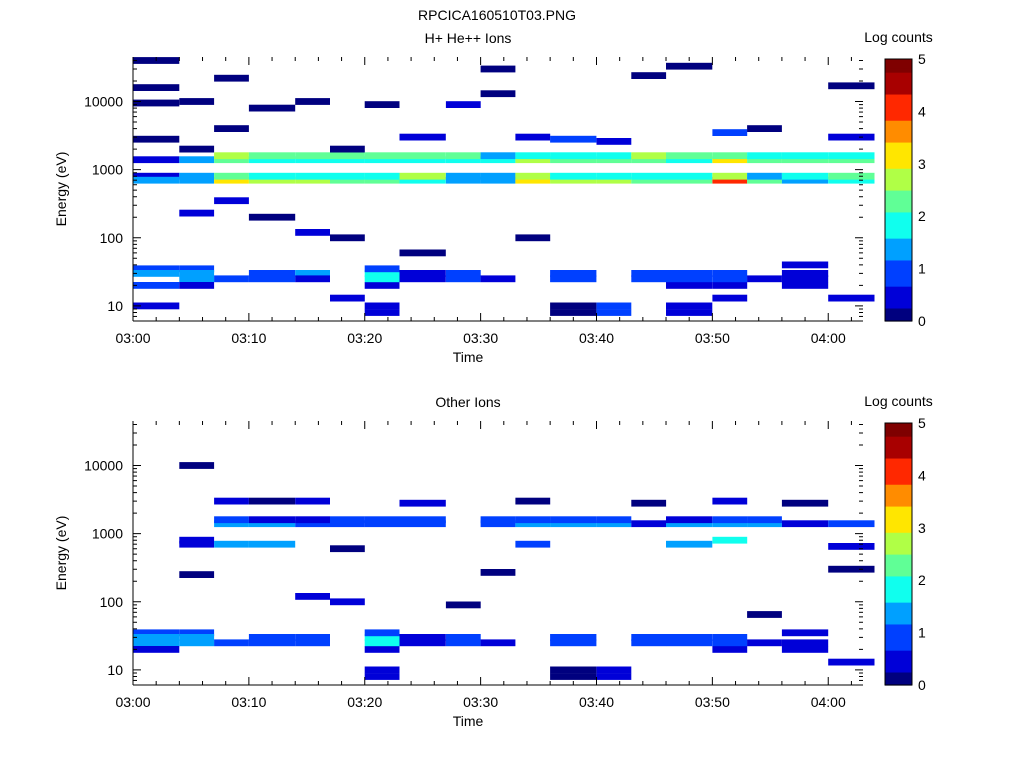  Describe the element at coordinates (922, 580) in the screenshot. I see `colorbar-tick-label: 2` at that location.